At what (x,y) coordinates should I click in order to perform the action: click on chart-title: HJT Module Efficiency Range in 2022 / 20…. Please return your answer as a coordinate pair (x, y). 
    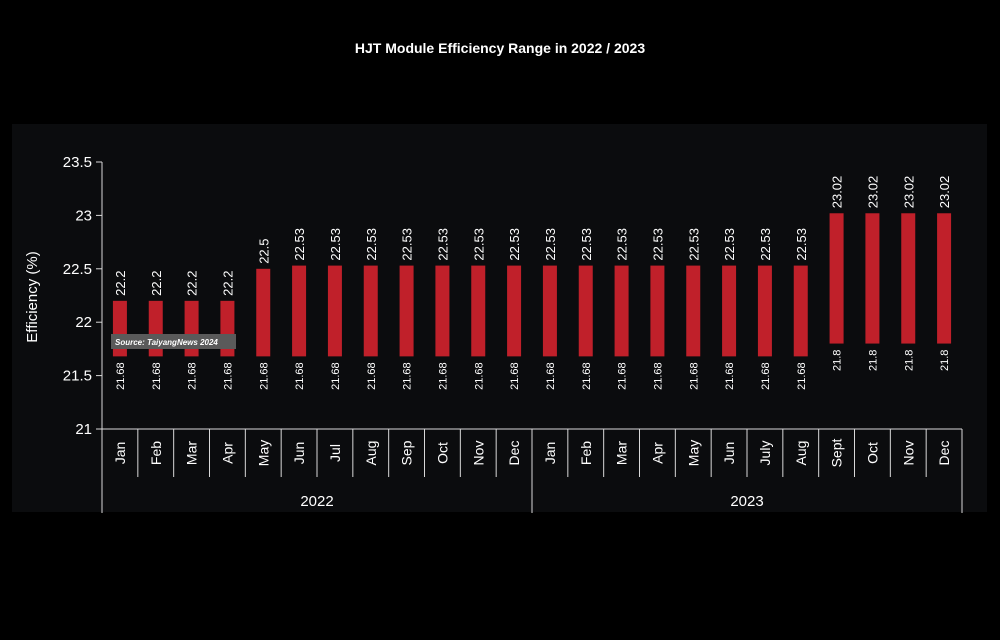
    Looking at the image, I should click on (500, 48).